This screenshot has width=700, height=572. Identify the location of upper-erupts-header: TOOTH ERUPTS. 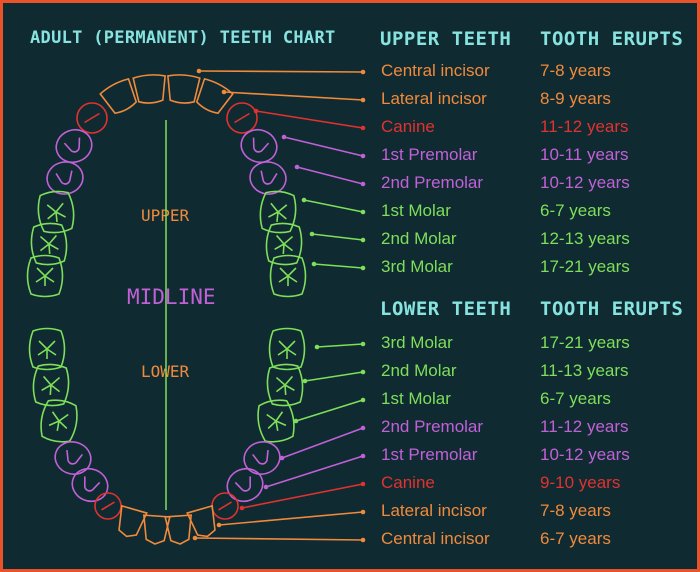
(612, 39).